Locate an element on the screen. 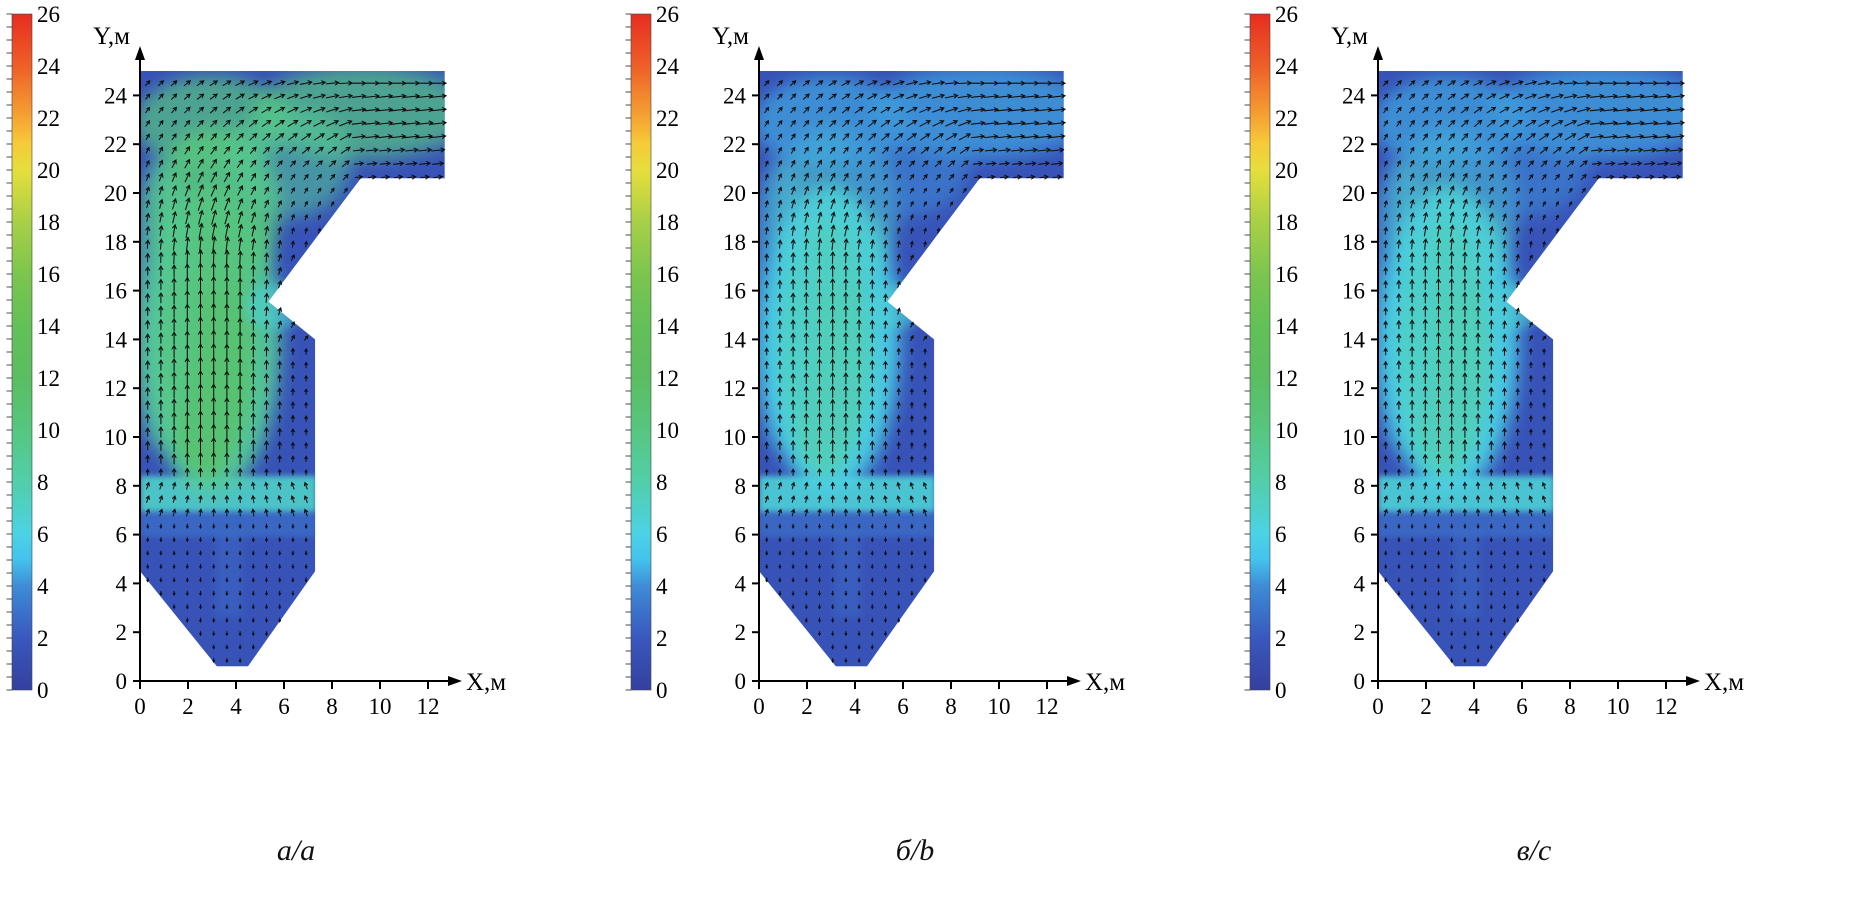 This screenshot has width=1858, height=903. y-axis-arrow-icon is located at coordinates (140, 53).